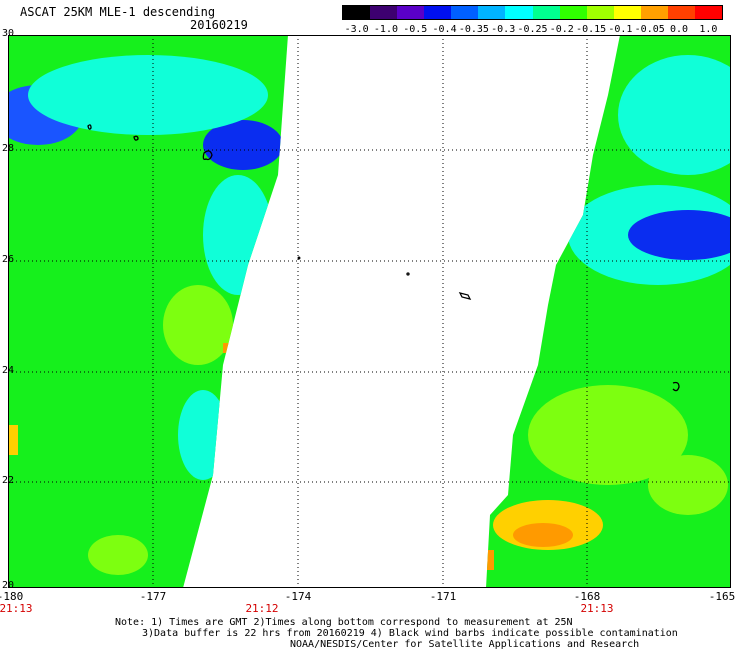 This screenshot has width=740, height=650. Describe the element at coordinates (591, 29) in the screenshot. I see `color-scale-tick: -0.15` at that location.